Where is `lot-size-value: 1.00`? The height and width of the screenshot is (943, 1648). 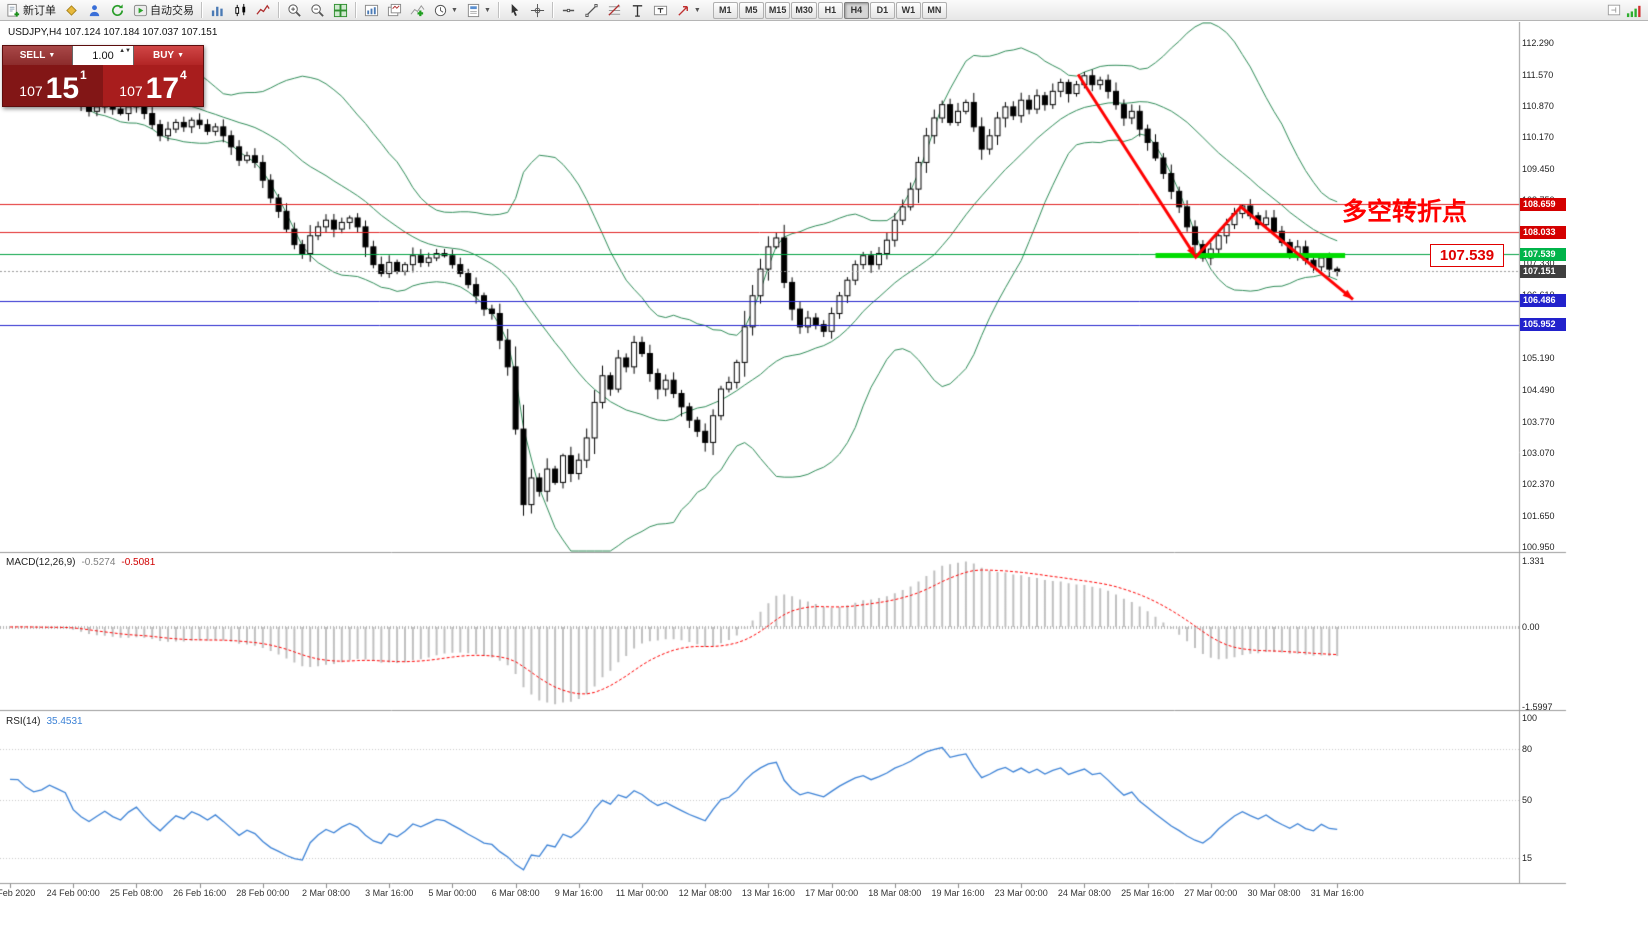 lot-size-value: 1.00 is located at coordinates (103, 55).